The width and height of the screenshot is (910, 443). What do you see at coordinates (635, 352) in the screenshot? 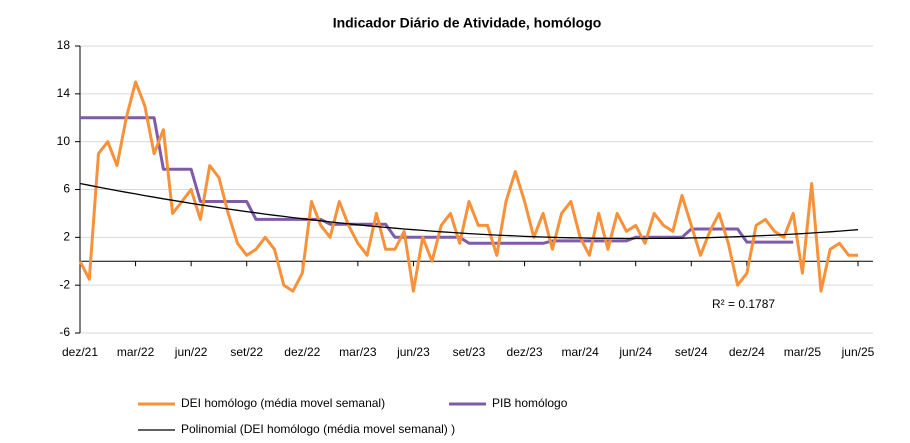
I see `x-tick-label: jun/24` at bounding box center [635, 352].